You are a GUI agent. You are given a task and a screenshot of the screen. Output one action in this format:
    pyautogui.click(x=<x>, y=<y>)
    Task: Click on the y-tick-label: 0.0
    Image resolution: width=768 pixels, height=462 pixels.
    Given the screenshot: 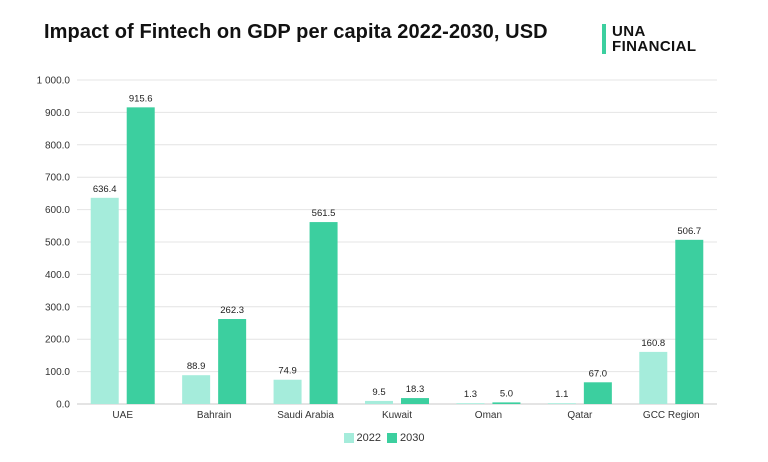 What is the action you would take?
    pyautogui.click(x=63, y=405)
    